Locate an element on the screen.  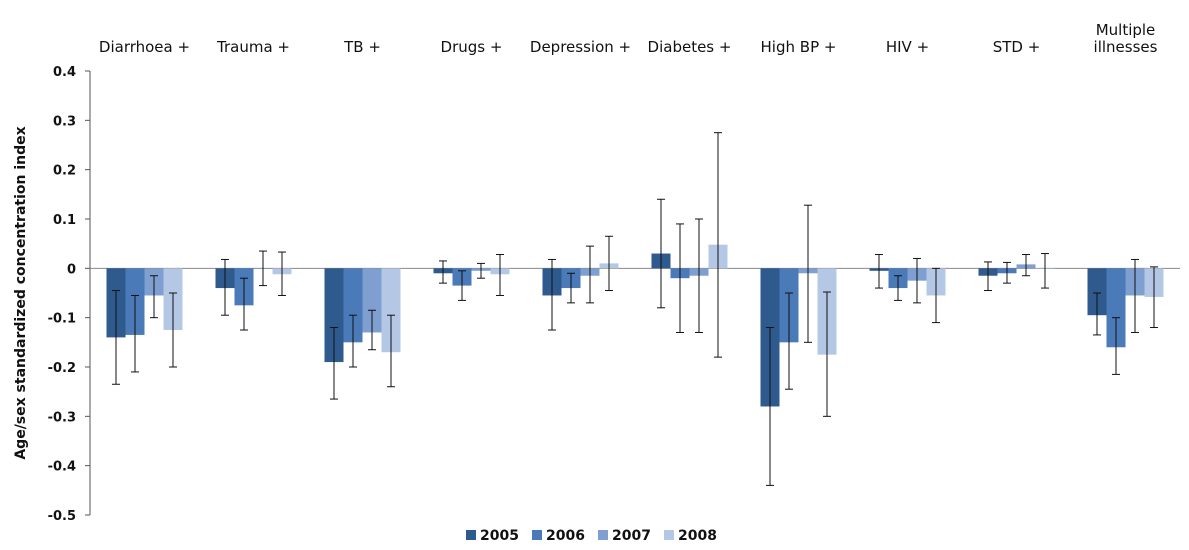
legend-label-2007: 2007 is located at coordinates (631, 536).